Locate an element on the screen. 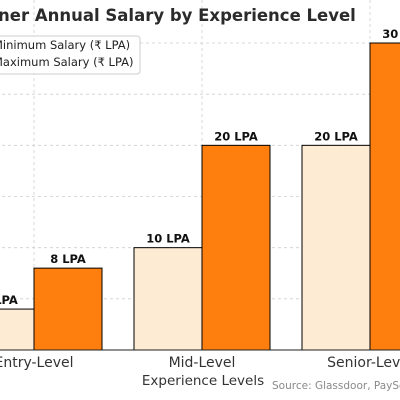 This screenshot has height=400, width=400. source-note: Source: Glassdoor, PayScale is located at coordinates (336, 386).